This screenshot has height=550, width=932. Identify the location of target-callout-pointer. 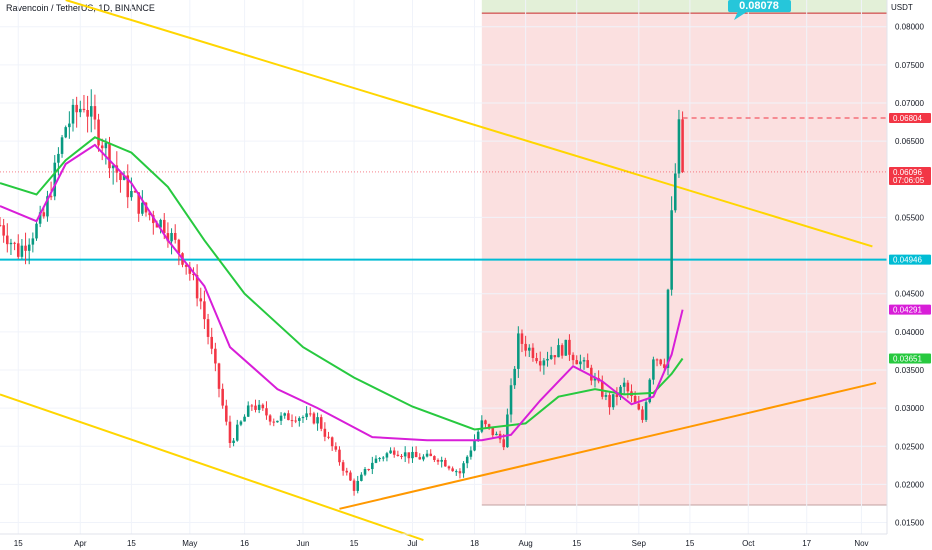
(741, 16).